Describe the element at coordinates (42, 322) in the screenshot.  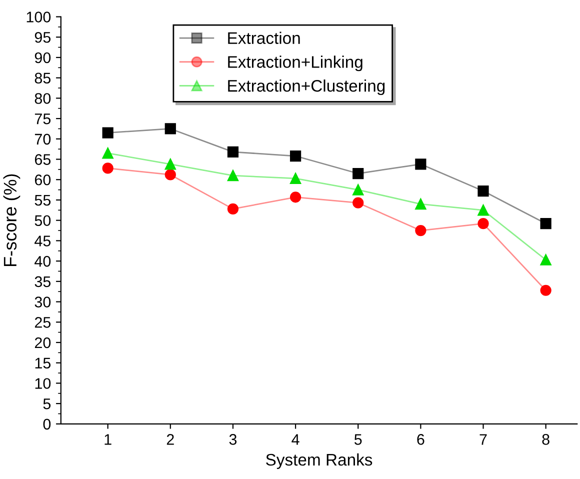
I see `y-tick-label: 25` at that location.